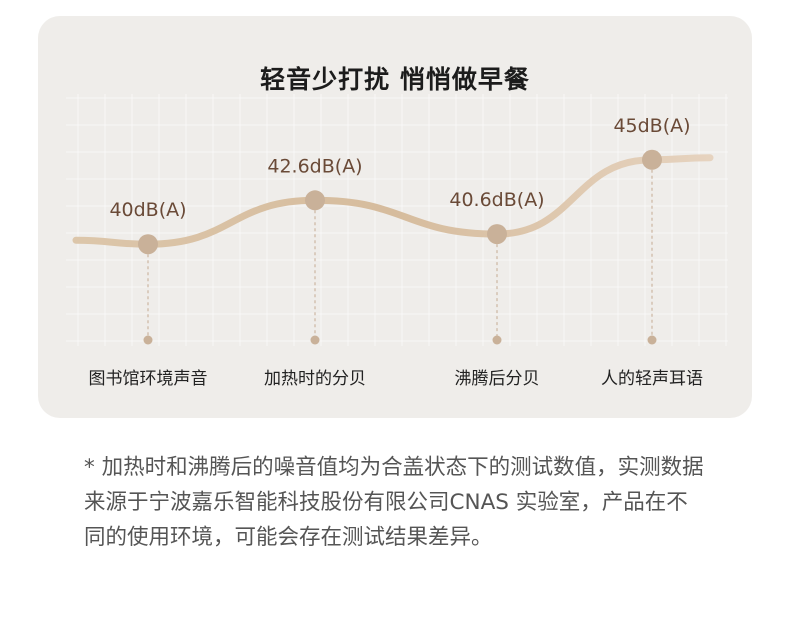 This screenshot has height=632, width=790. I want to click on category-label: 加热时的分贝, so click(315, 379).